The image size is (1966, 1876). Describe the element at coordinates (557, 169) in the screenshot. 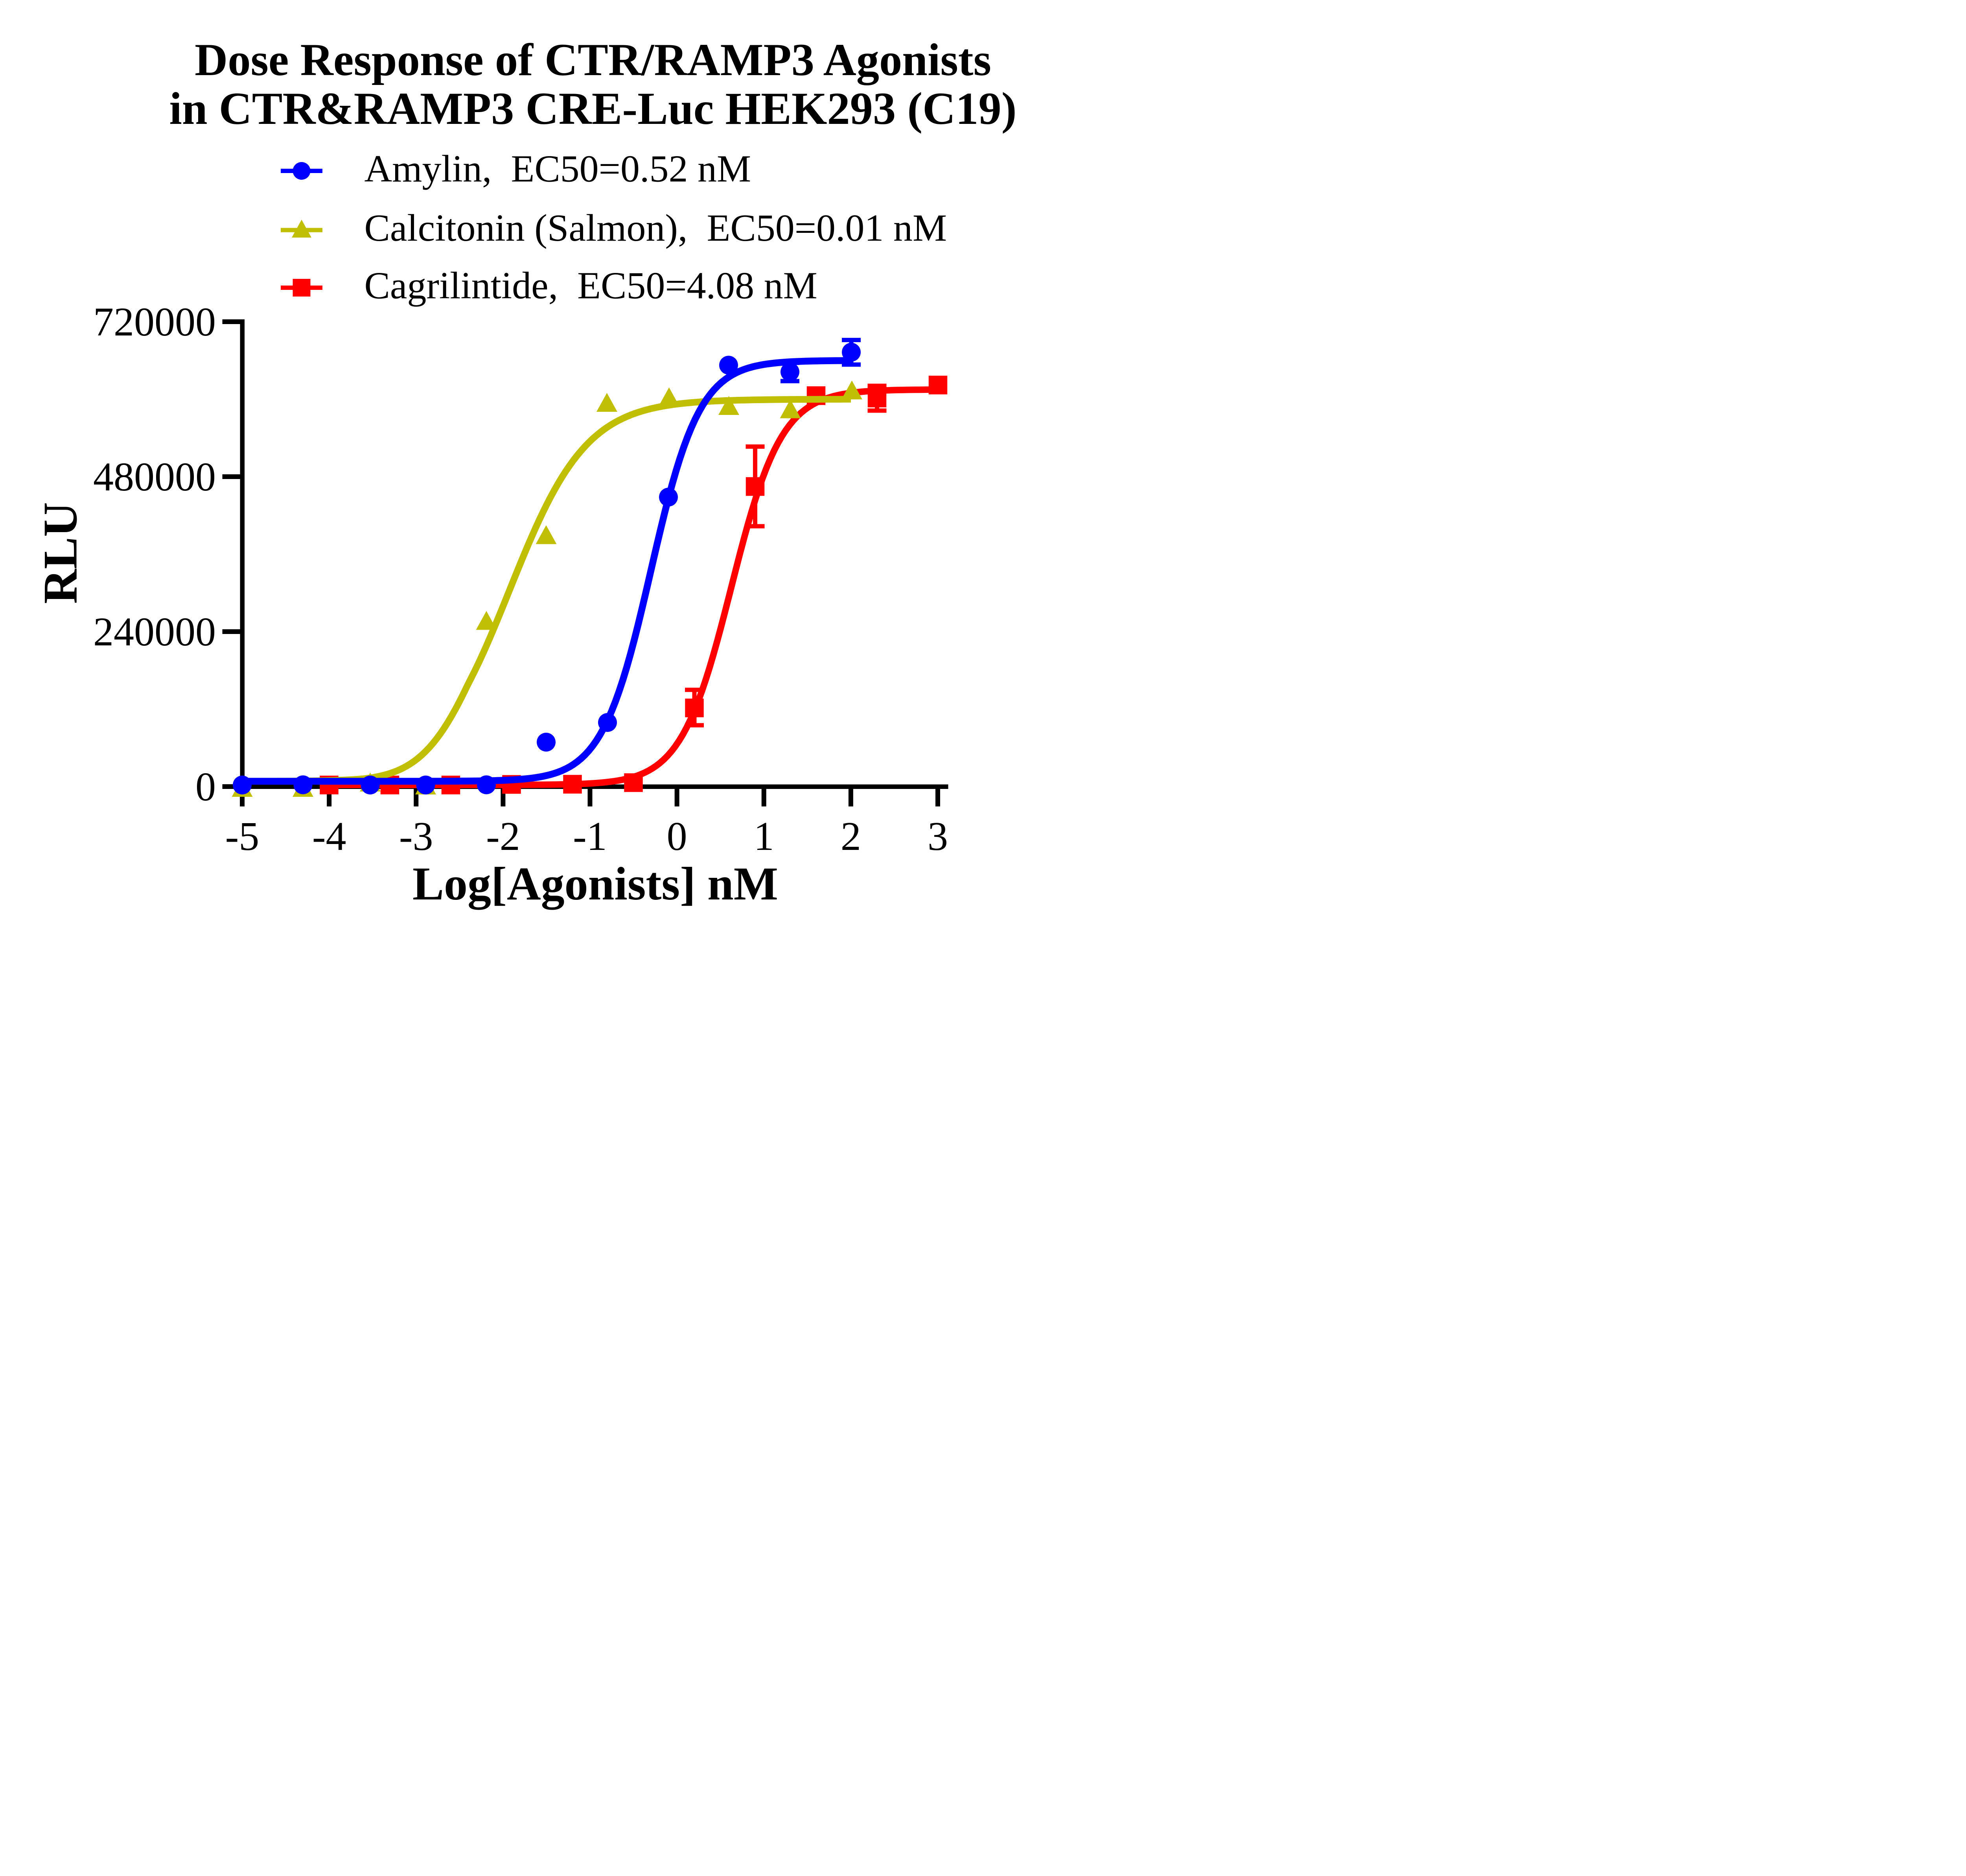

I see `svg-text: Amylin, EC50=0.52 nM` at that location.